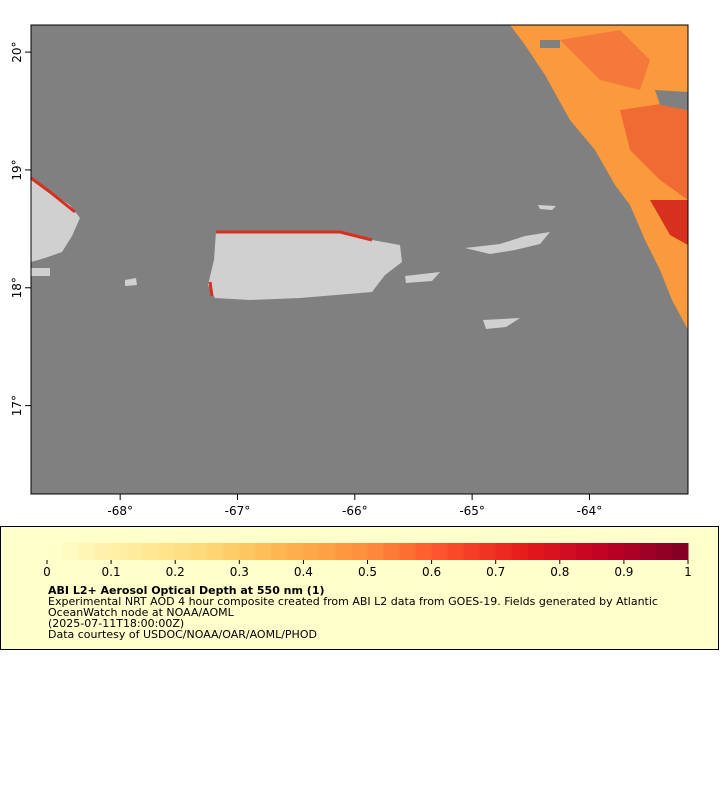 The height and width of the screenshot is (804, 720). Describe the element at coordinates (239, 572) in the screenshot. I see `colorbar-tick-label: 0.3` at that location.